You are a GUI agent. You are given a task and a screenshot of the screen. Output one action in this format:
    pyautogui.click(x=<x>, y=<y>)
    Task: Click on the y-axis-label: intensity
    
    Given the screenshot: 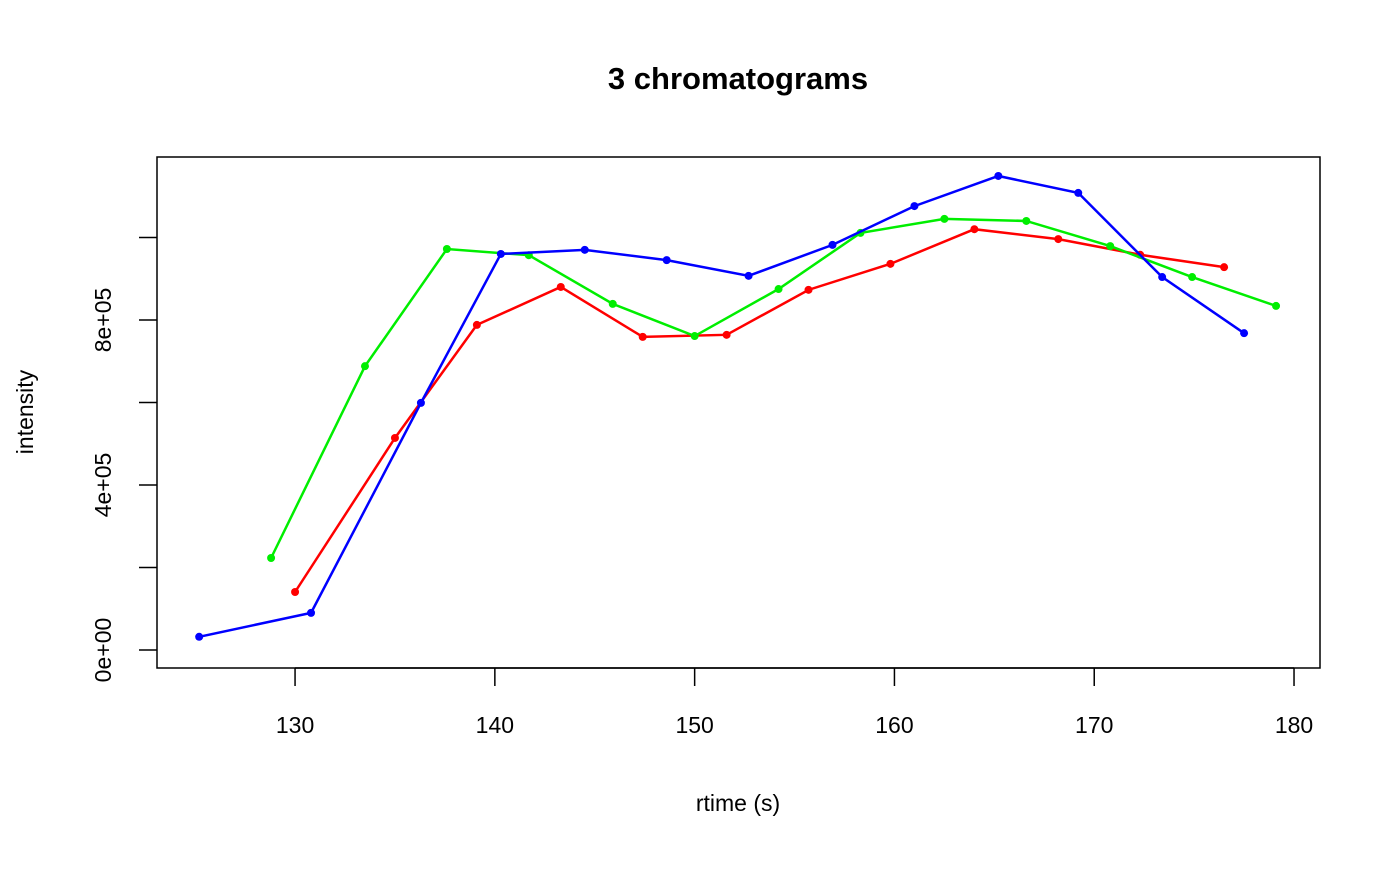 What is the action you would take?
    pyautogui.click(x=25, y=411)
    